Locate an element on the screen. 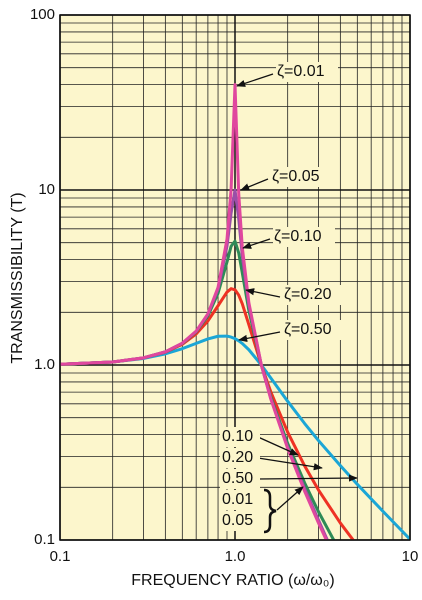 Image resolution: width=422 pixels, height=600 pixels. annotation-label: ζ=0.05 is located at coordinates (296, 176).